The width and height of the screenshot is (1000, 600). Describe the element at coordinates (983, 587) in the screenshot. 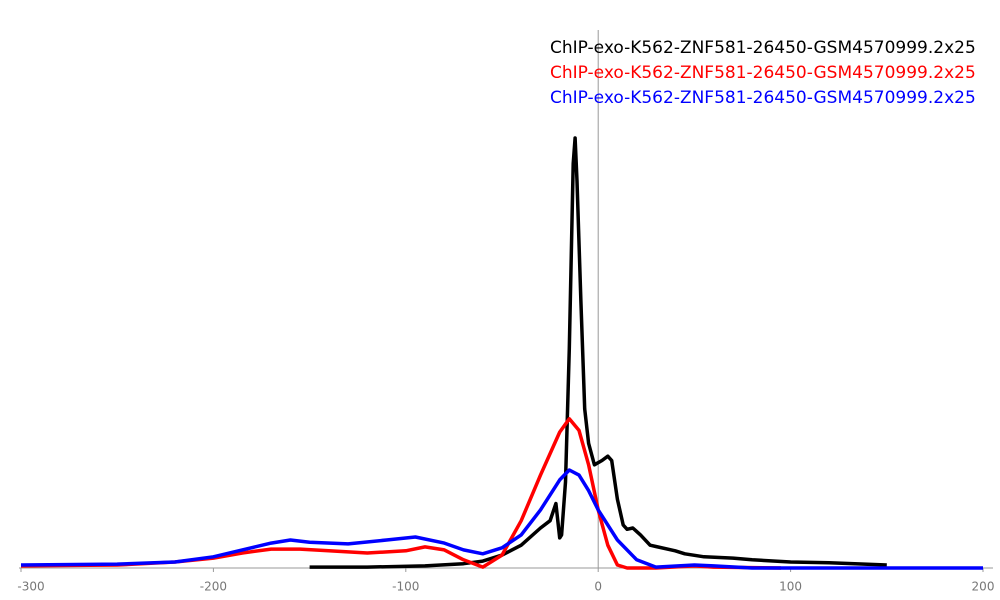

I see `x-tick-label: 200` at that location.